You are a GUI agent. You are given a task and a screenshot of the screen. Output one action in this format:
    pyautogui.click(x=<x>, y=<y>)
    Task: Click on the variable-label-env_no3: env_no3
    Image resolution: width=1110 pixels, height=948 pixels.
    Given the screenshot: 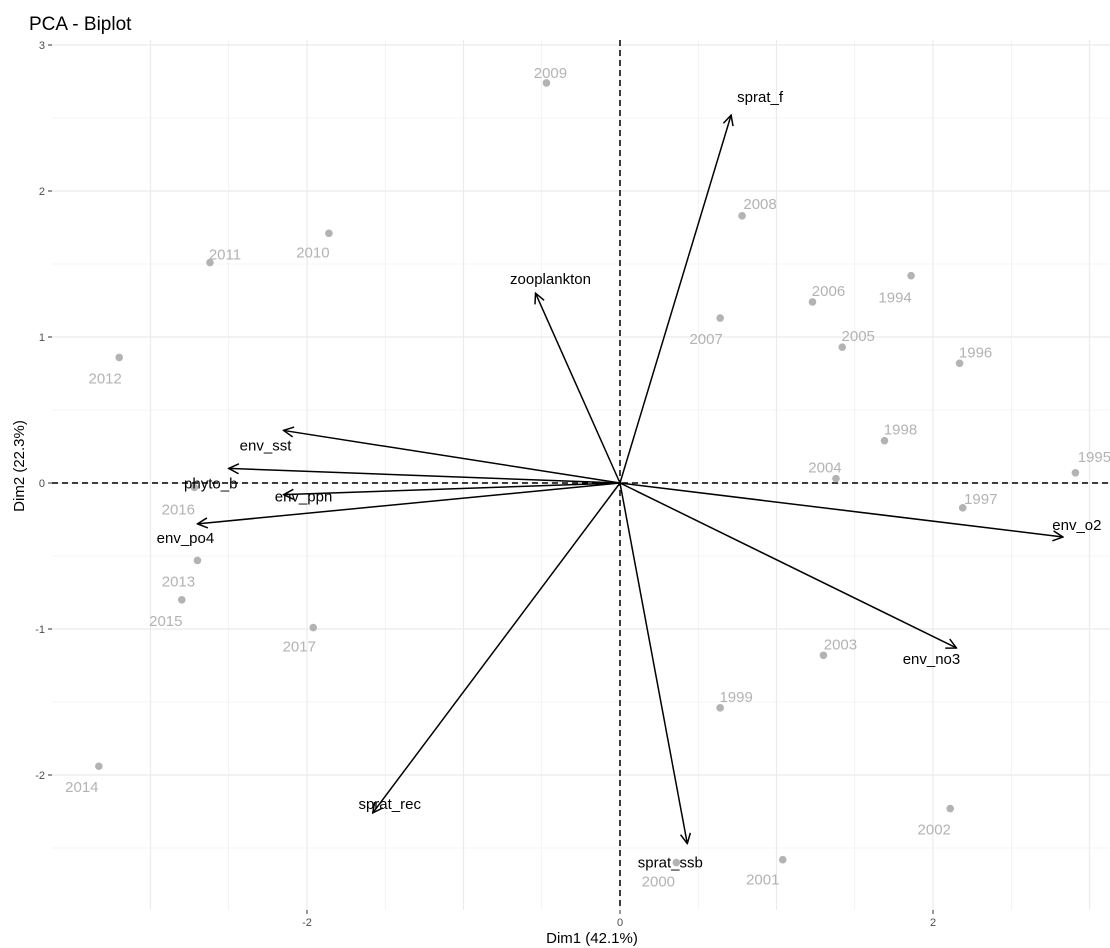 What is the action you would take?
    pyautogui.click(x=932, y=659)
    